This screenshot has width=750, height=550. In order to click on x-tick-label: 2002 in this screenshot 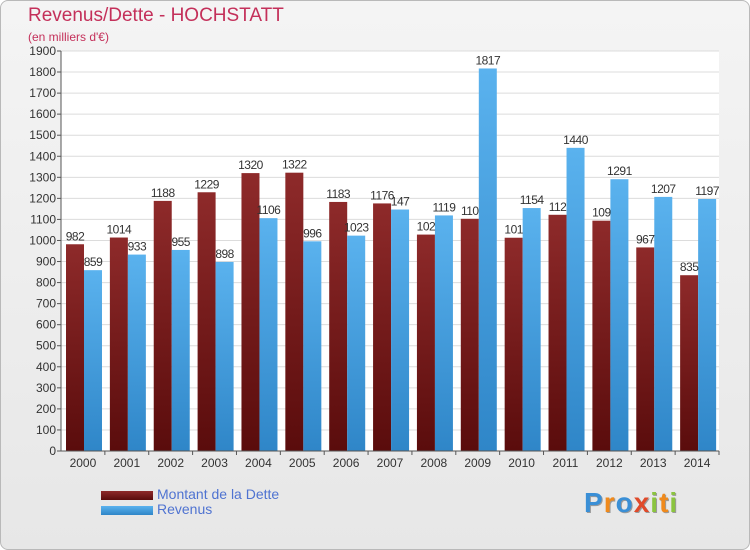, I will do `click(170, 463)`.